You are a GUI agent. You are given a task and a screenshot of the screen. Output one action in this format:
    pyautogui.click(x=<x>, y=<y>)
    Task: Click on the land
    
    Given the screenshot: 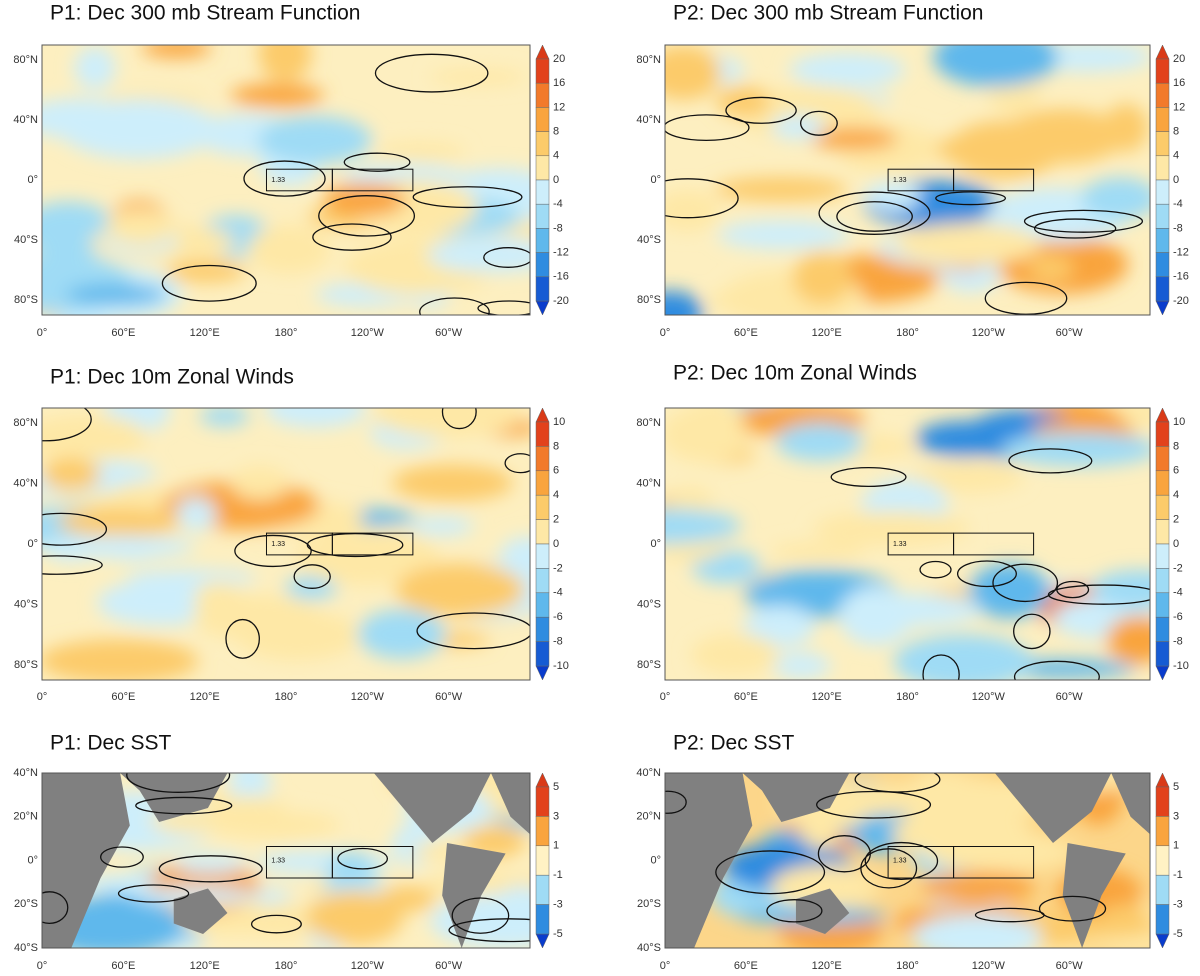 What is the action you would take?
    pyautogui.click(x=286, y=860)
    